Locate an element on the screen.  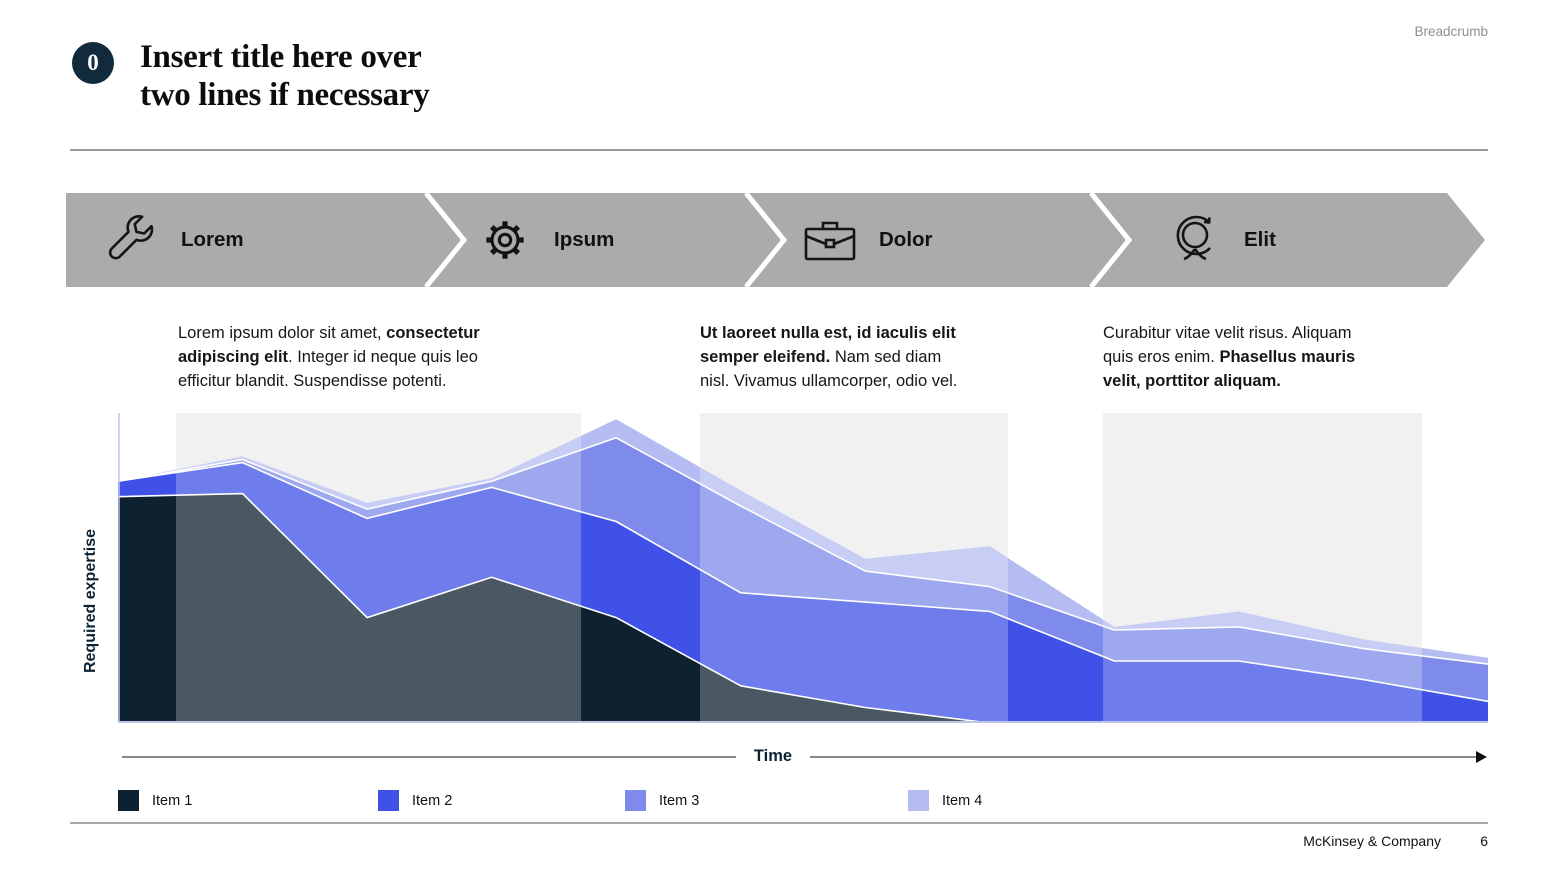
breadcrumb: Breadcrumb is located at coordinates (1451, 31).